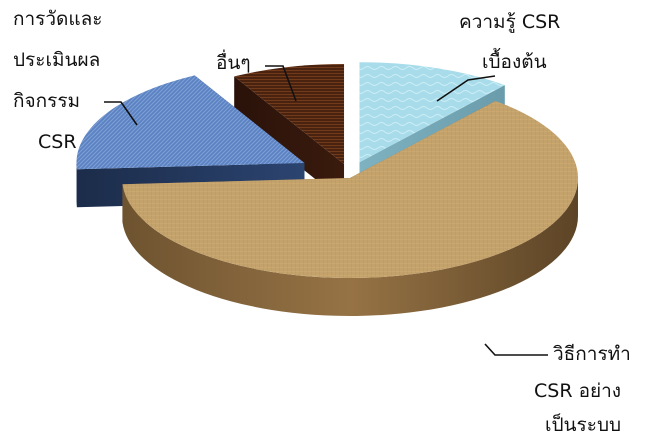 The width and height of the screenshot is (659, 440). Describe the element at coordinates (57, 60) in the screenshot. I see `label-line: ประเมินผล` at that location.